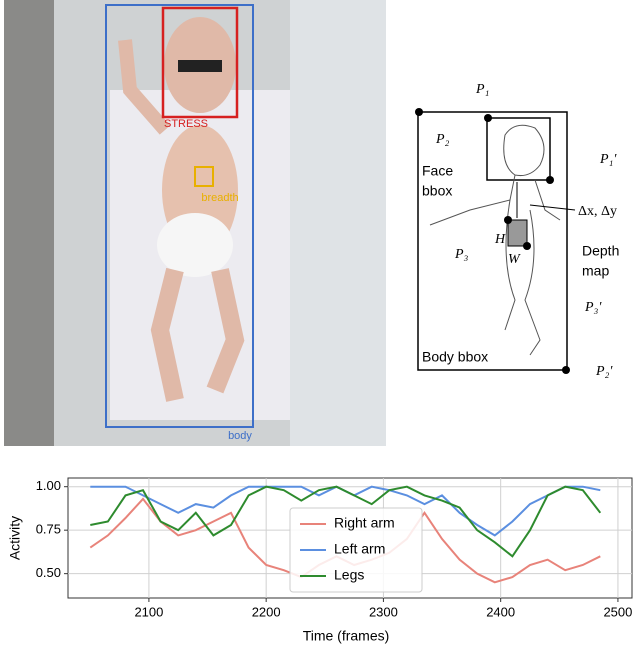 This screenshot has height=652, width=637. What do you see at coordinates (349, 575) in the screenshot?
I see `legend-label: Legs` at bounding box center [349, 575].